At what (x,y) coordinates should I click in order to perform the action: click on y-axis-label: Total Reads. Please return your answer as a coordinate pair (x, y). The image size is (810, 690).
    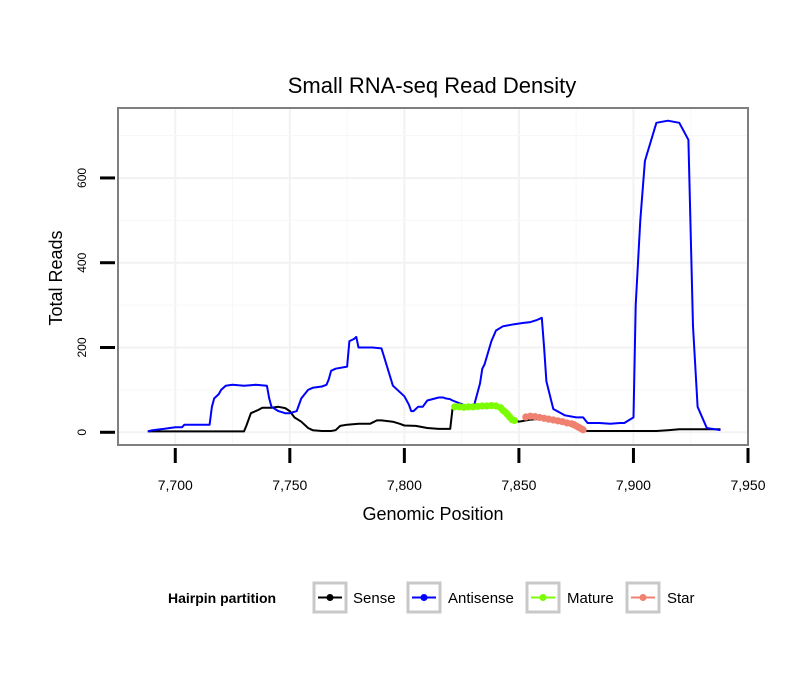
    Looking at the image, I should click on (56, 277).